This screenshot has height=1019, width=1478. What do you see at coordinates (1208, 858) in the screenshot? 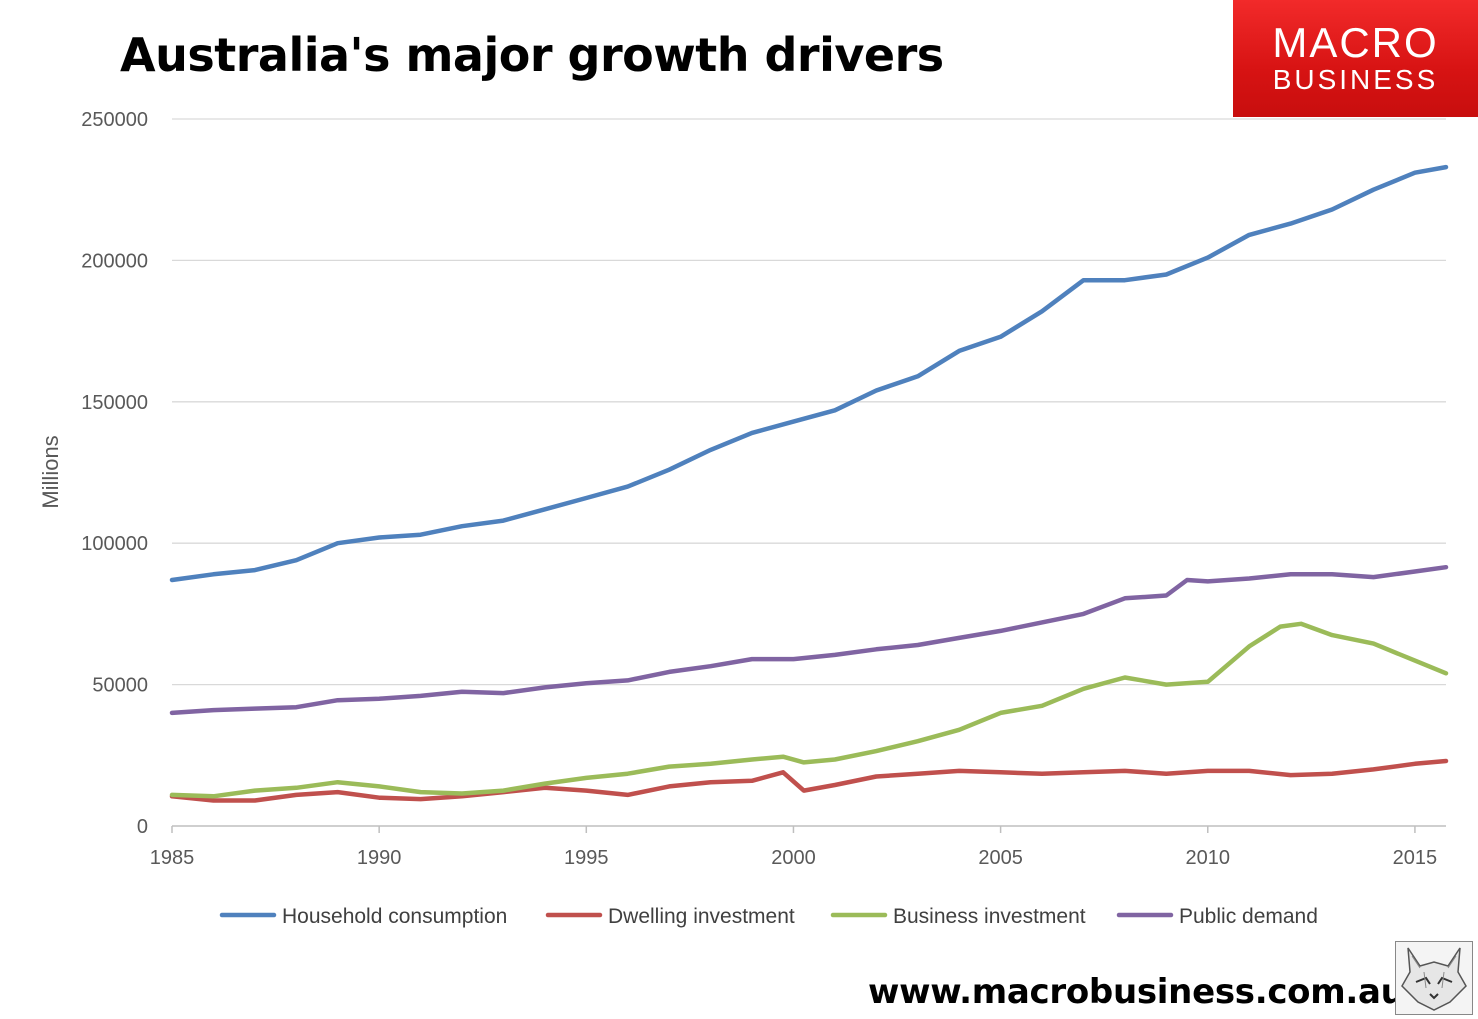
I see `x-tick-label: 2010` at bounding box center [1208, 858].